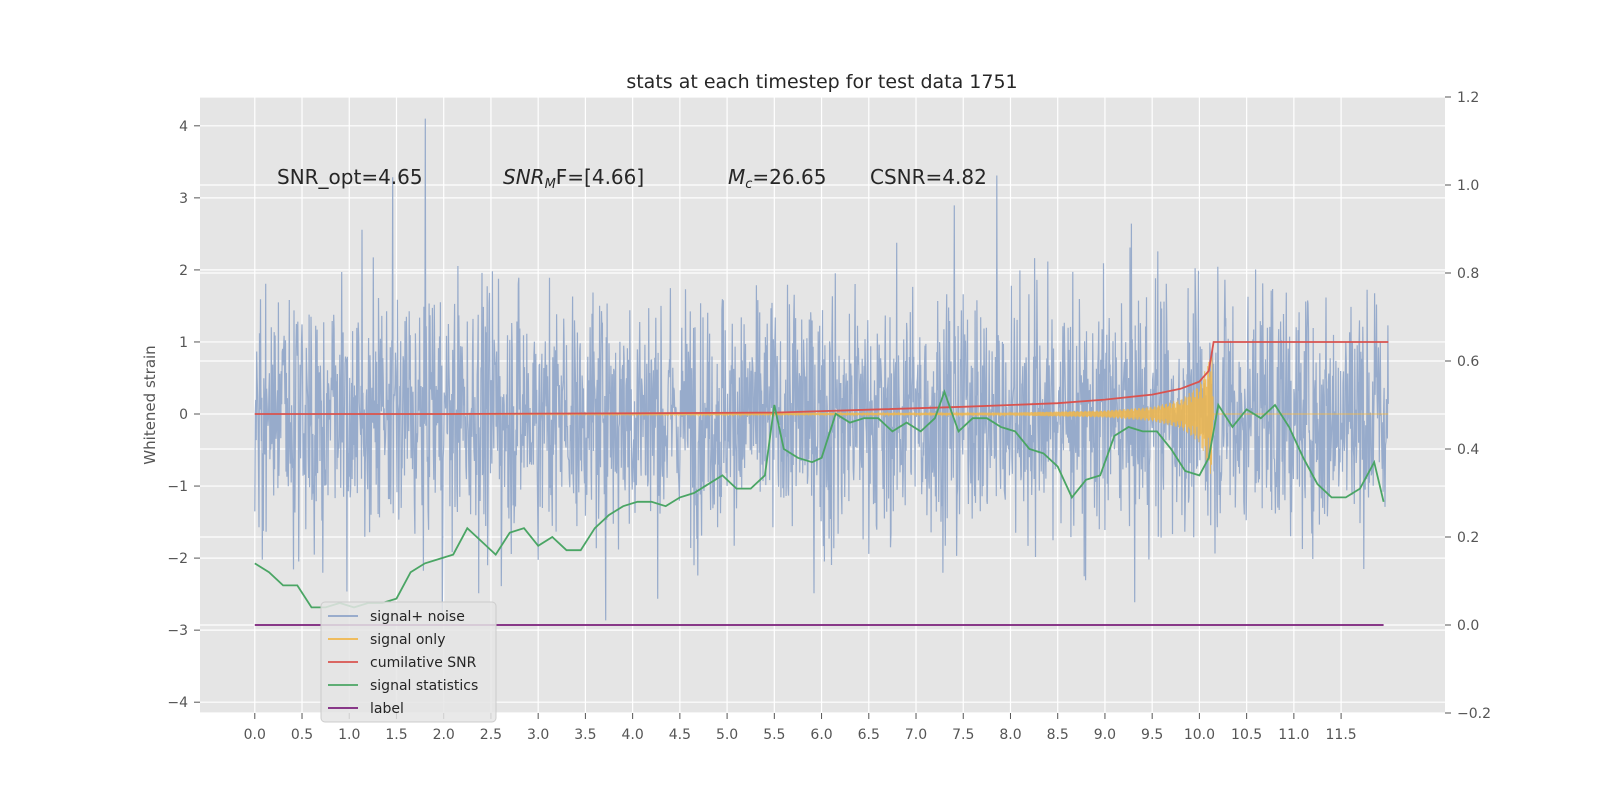  What do you see at coordinates (774, 735) in the screenshot?
I see `x-tick-label: 5.5` at bounding box center [774, 735].